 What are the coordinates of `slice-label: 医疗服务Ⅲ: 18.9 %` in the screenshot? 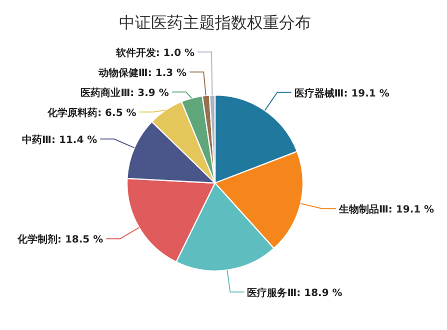 It's located at (294, 292).